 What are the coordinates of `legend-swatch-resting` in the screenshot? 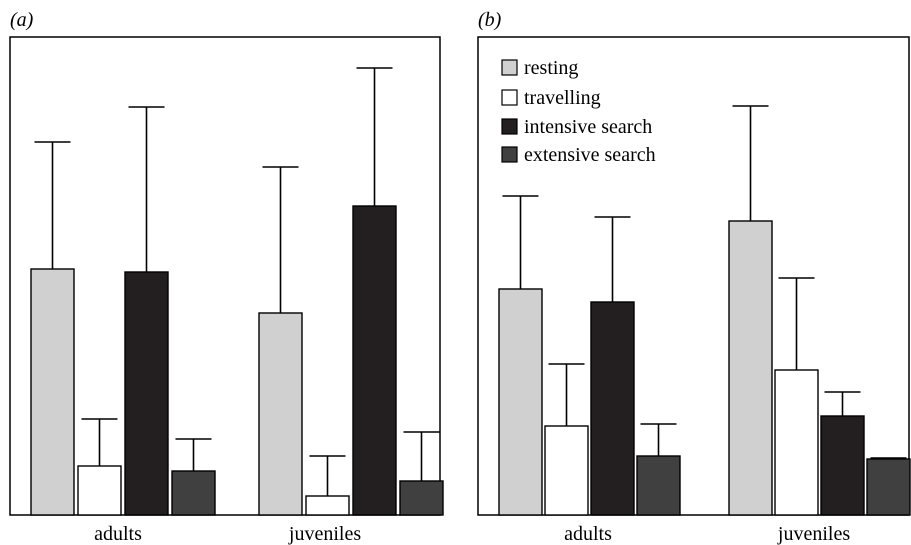 It's located at (509, 67).